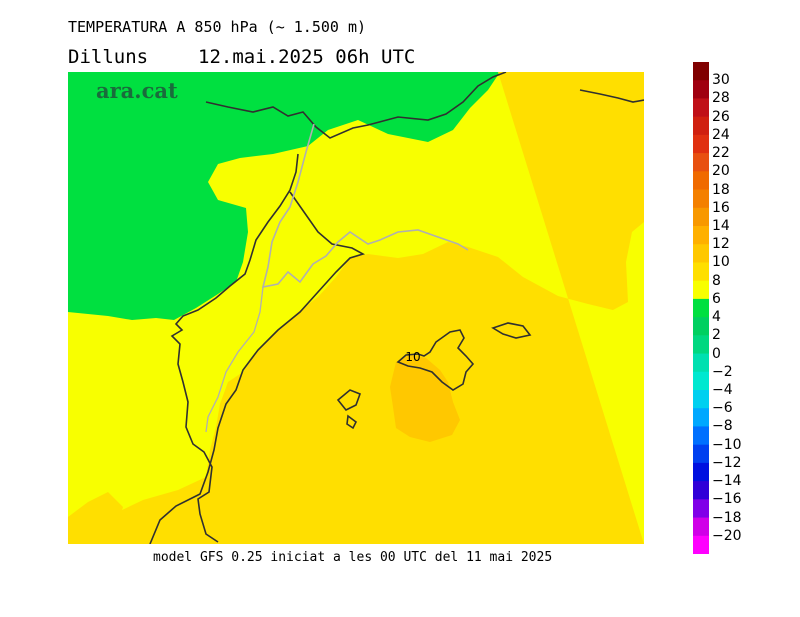  What do you see at coordinates (307, 57) in the screenshot?
I see `forecast-datetime: 12.mai.2025 06h UTC` at bounding box center [307, 57].